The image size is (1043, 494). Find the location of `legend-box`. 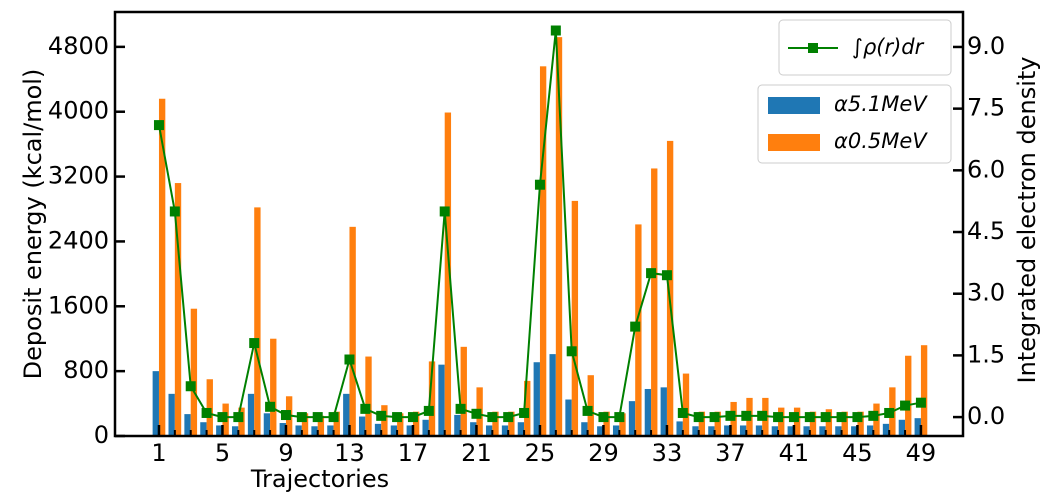

legend-box is located at coordinates (865, 47).